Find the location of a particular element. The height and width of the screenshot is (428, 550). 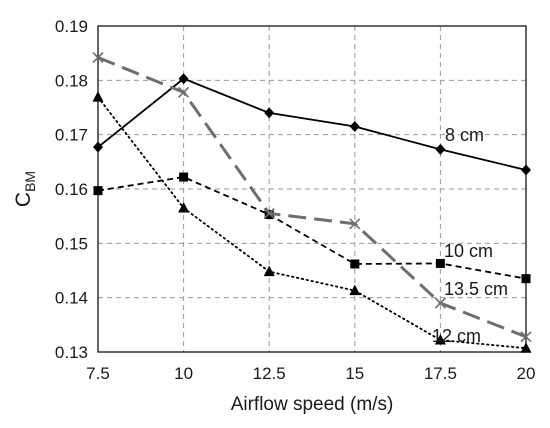

x-tick-label: 10 is located at coordinates (183, 373).